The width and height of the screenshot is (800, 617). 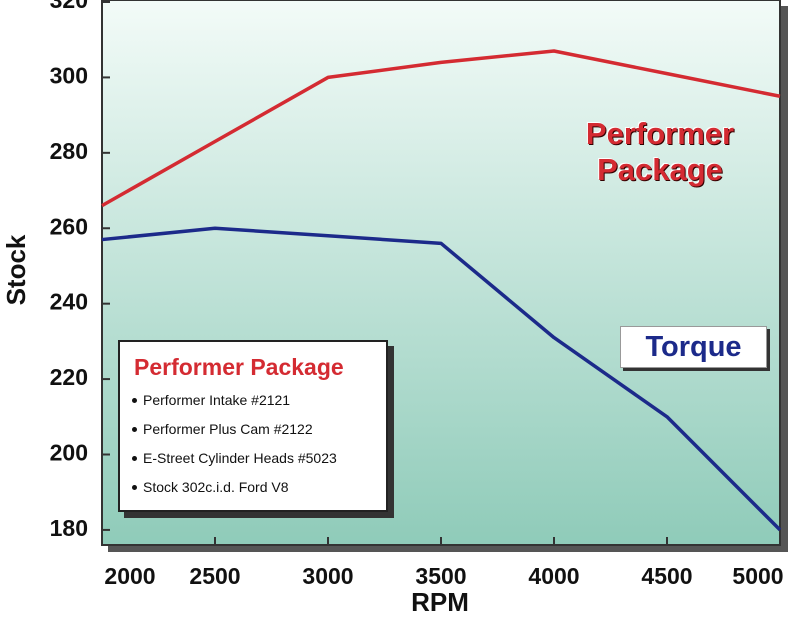 I want to click on info-item: Performer Intake #2121, so click(x=211, y=400).